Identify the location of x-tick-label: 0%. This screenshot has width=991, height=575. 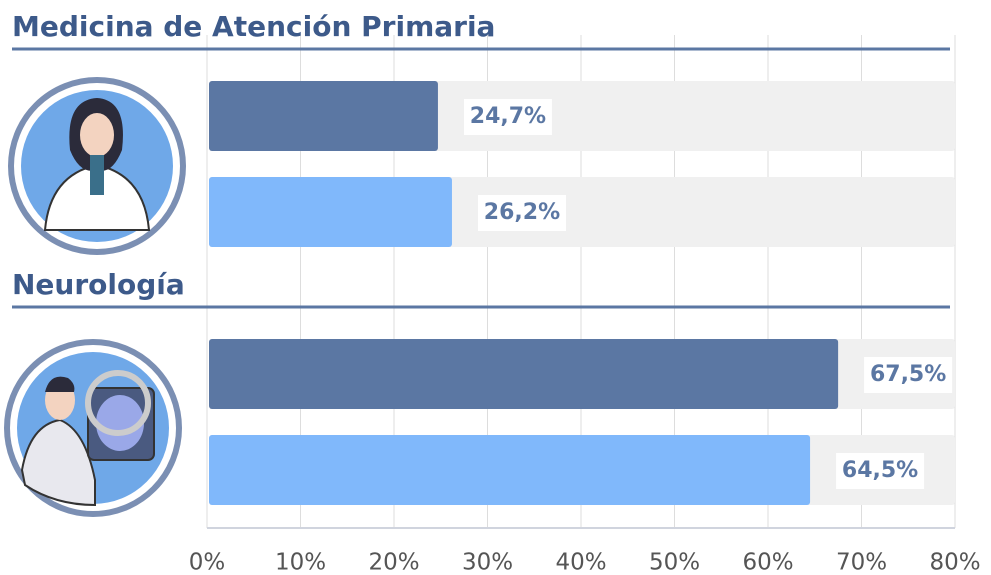
(207, 562).